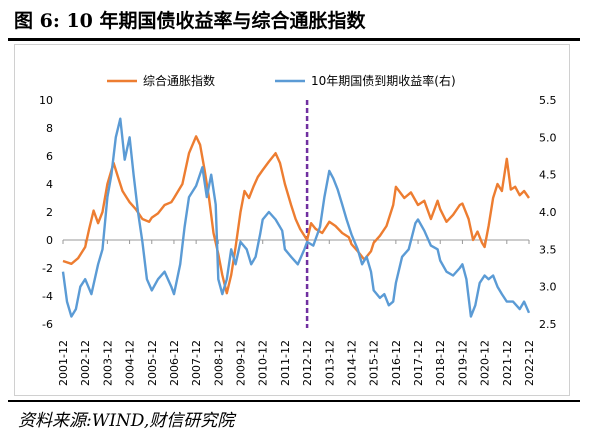 The height and width of the screenshot is (439, 592). What do you see at coordinates (548, 212) in the screenshot?
I see `y-right-tick-label: 4.0` at bounding box center [548, 212].